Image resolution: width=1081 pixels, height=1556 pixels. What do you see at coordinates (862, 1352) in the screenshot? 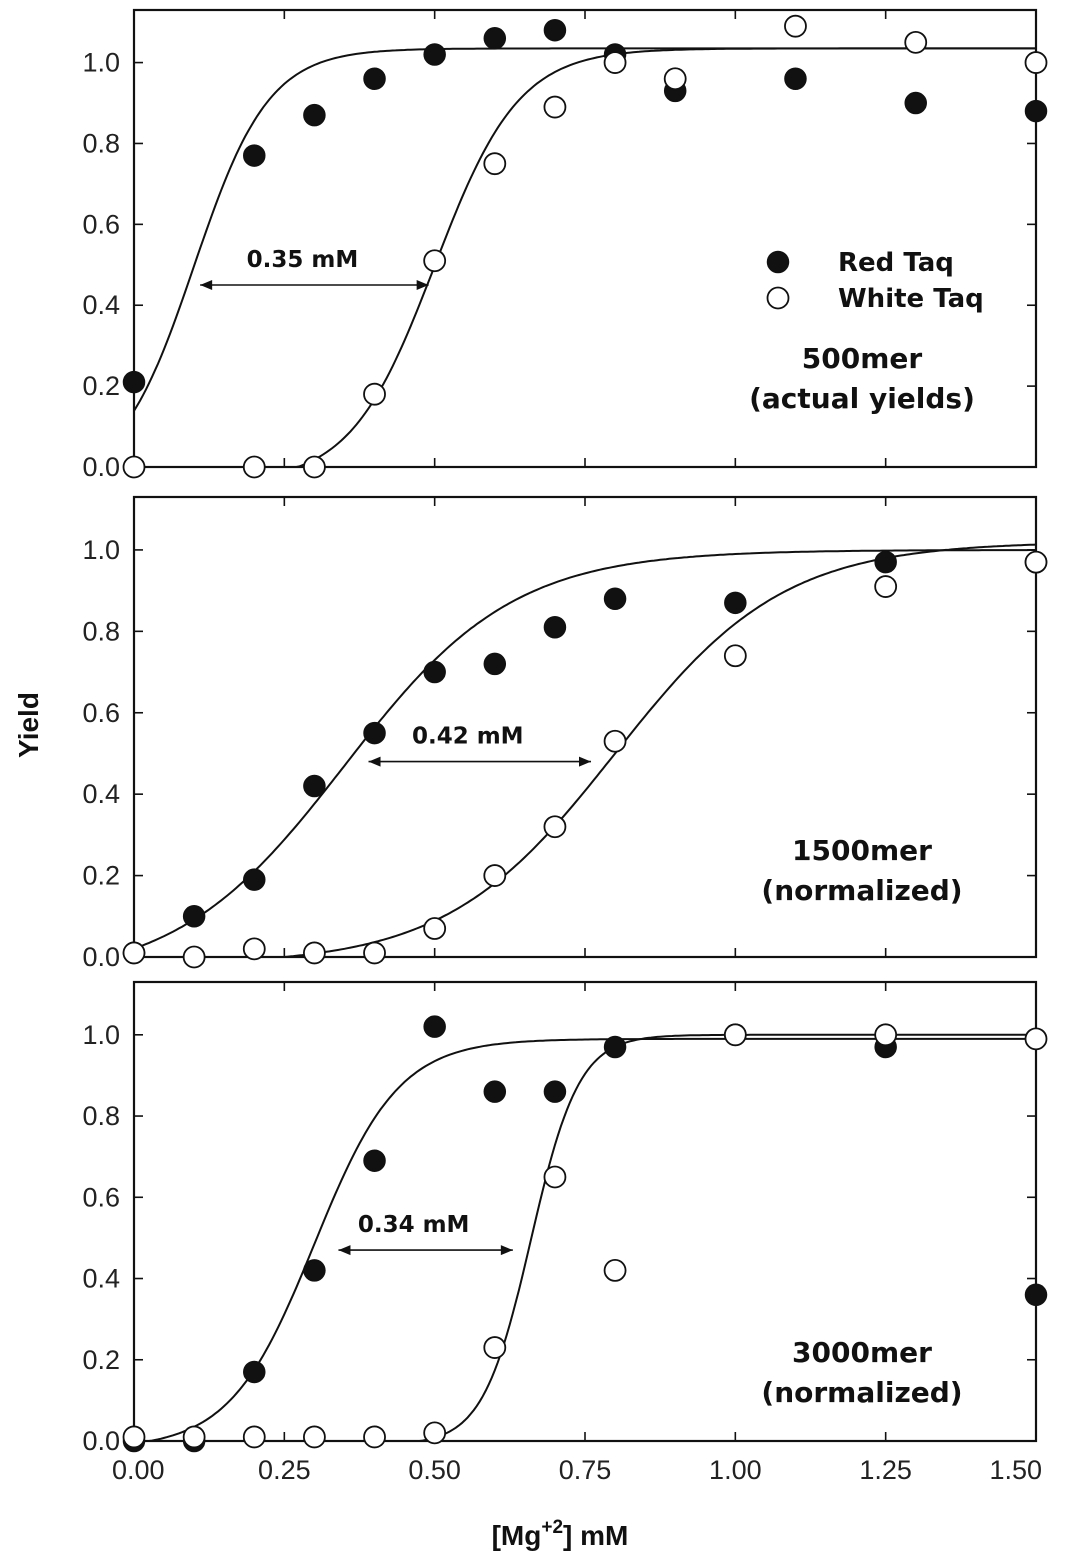
I see `panel-label-line: 3000mer` at bounding box center [862, 1352].